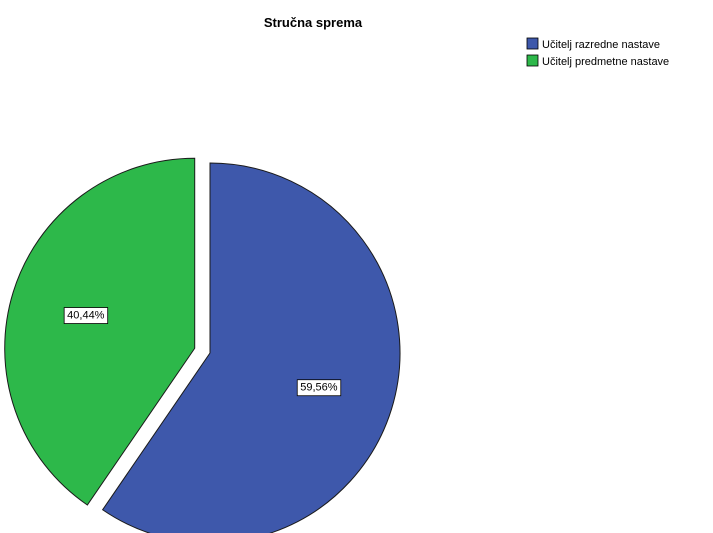  What do you see at coordinates (601, 45) in the screenshot?
I see `legend-label-0: Učitelj razredne nastave` at bounding box center [601, 45].